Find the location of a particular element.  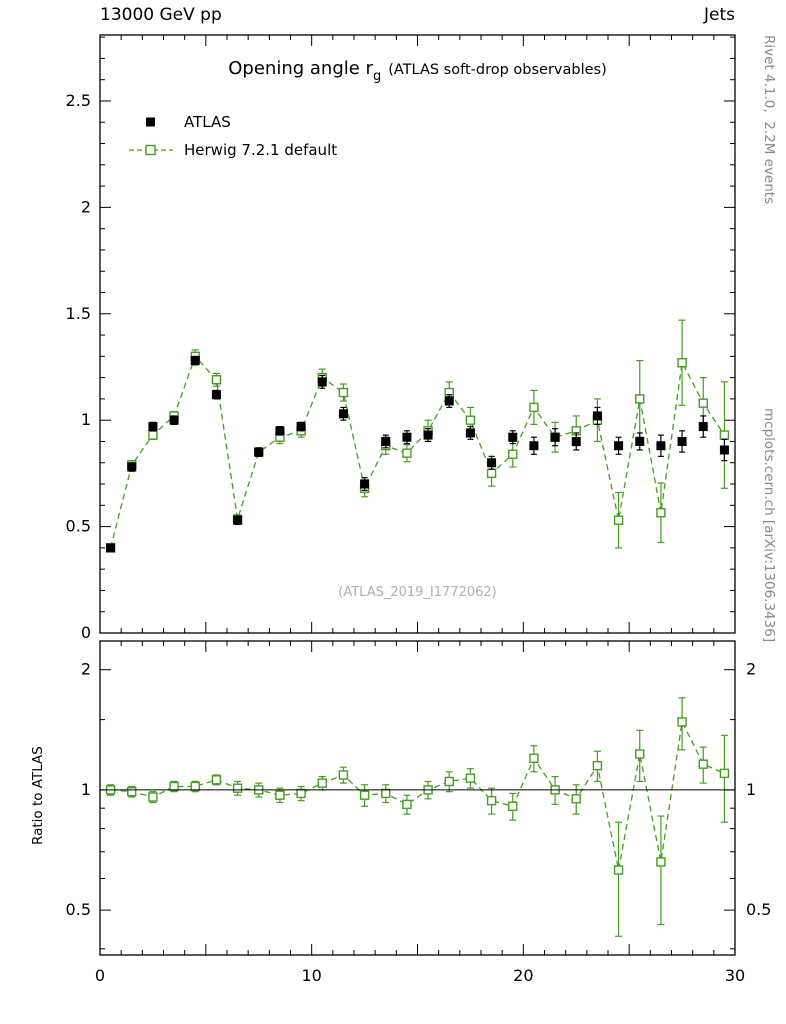

legend-label-herwig: Herwig 7.2.1 default is located at coordinates (261, 150).